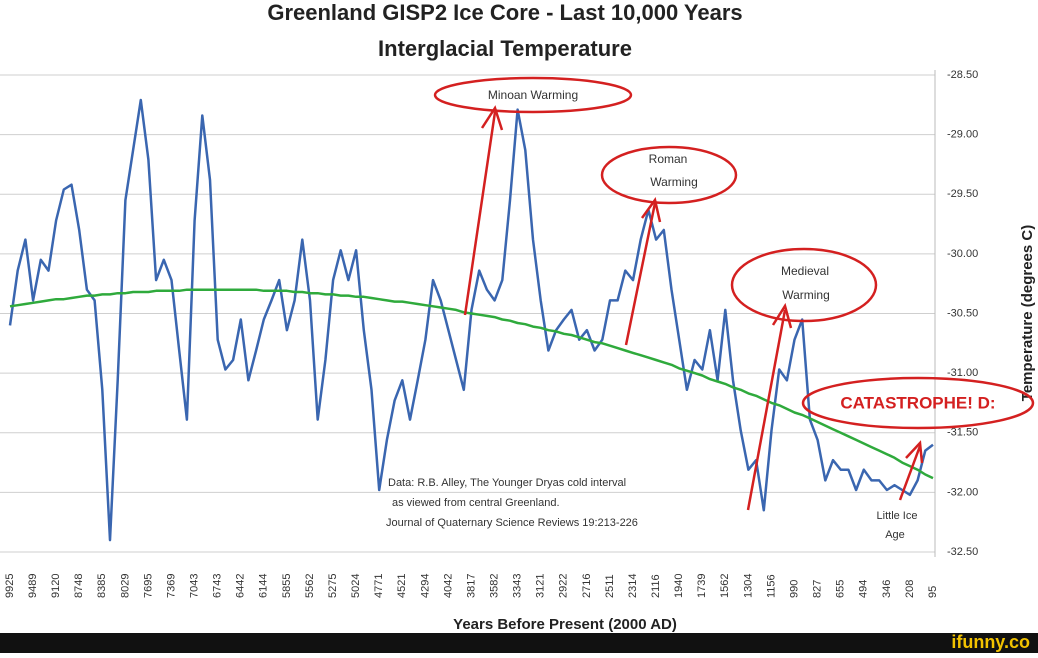  I want to click on watermark-bar, so click(519, 643).